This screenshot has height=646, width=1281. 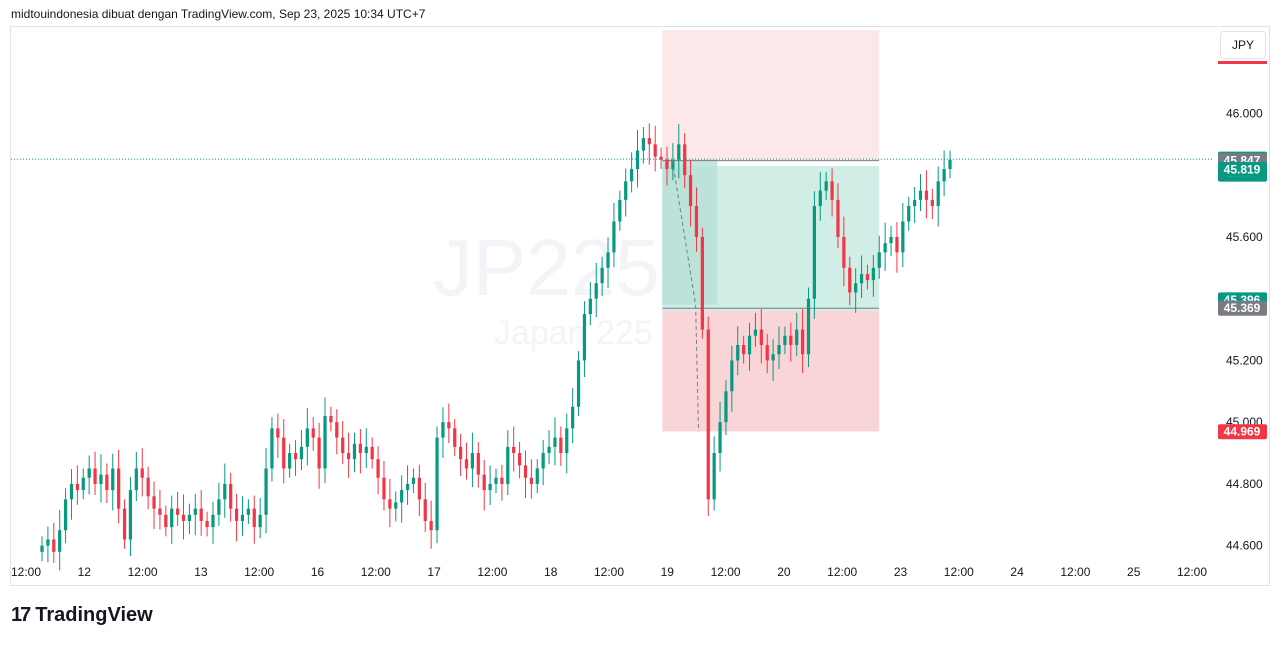 I want to click on y-tick-label: 46.000, so click(x=1244, y=113).